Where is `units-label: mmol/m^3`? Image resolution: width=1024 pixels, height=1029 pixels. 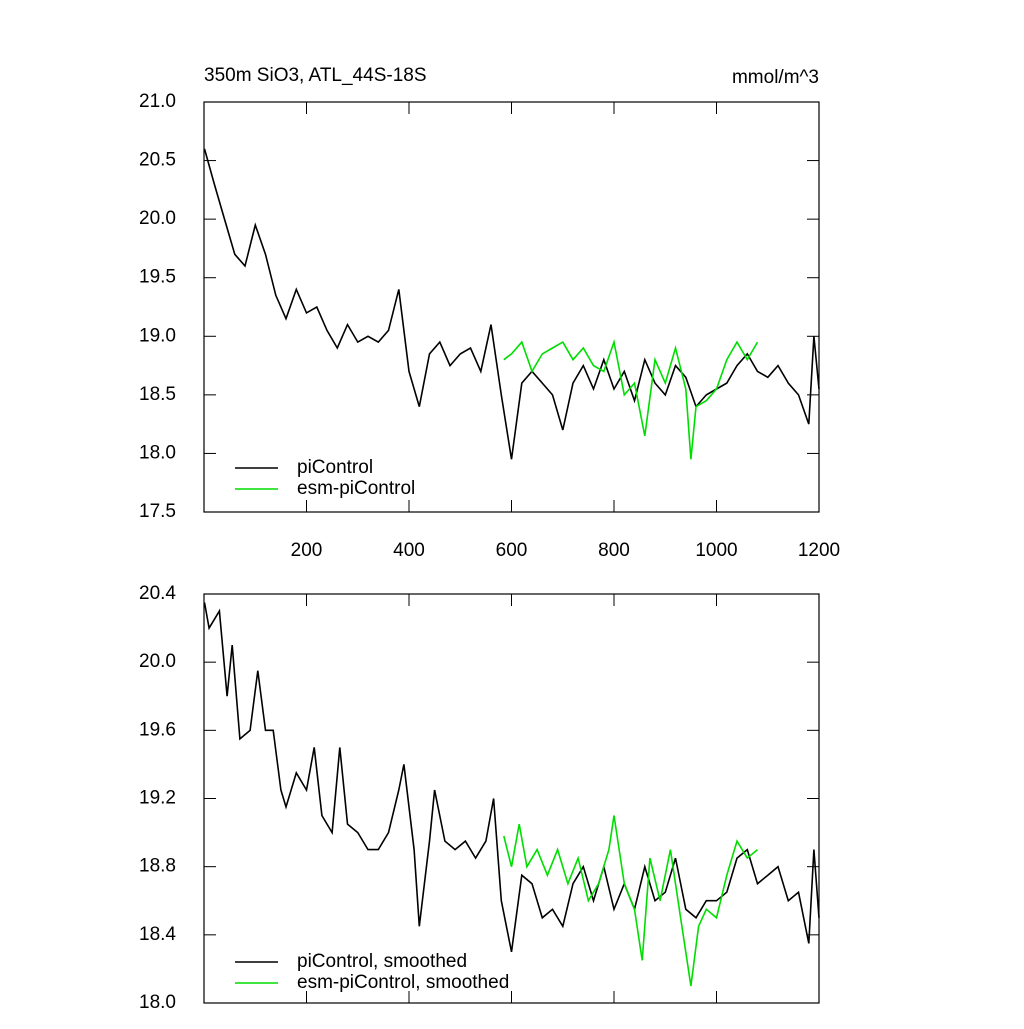 units-label: mmol/m^3 is located at coordinates (775, 77).